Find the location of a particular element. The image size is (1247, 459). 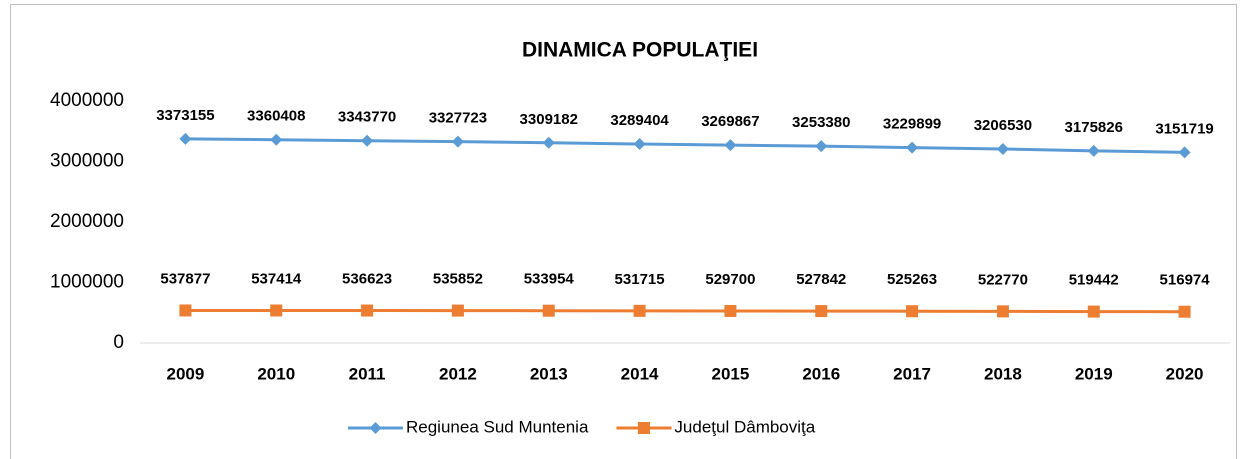

data-label: 3151719 is located at coordinates (1184, 128).